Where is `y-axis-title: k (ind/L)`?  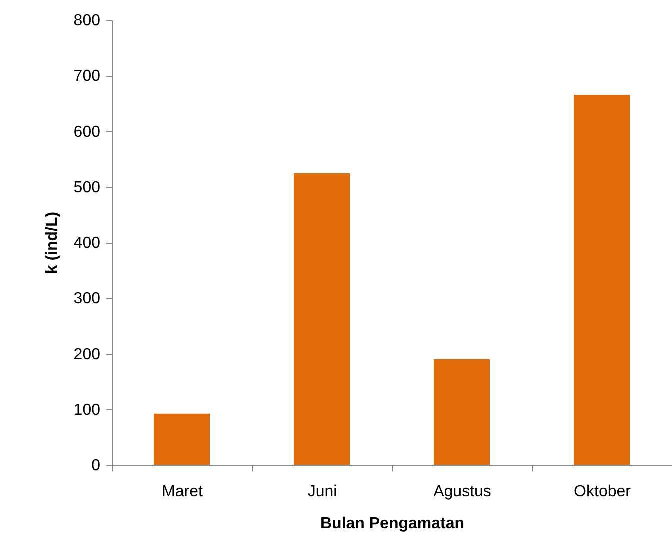 y-axis-title: k (ind/L) is located at coordinates (52, 243).